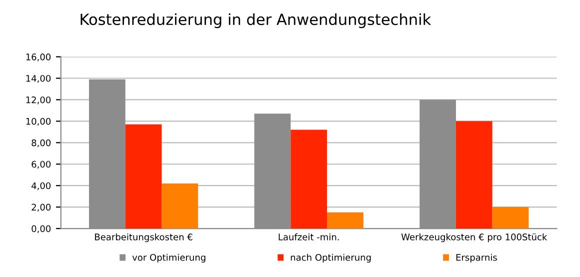 Image resolution: width=580 pixels, height=277 pixels. Describe the element at coordinates (256, 20) in the screenshot. I see `chart-title: Kostenreduzierung in der Anwendungstechnik` at that location.